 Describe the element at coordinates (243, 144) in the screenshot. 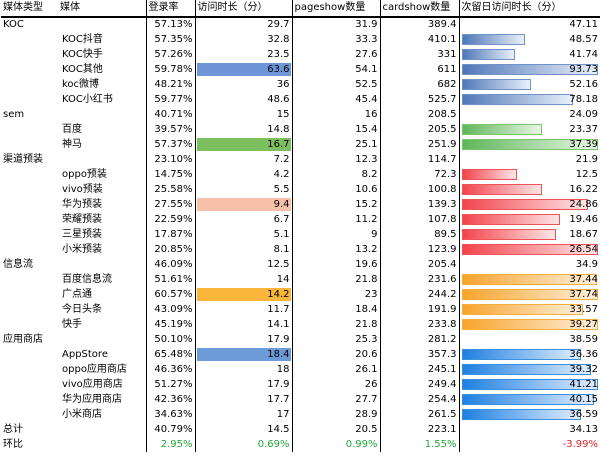

I see `duration-highlight` at that location.